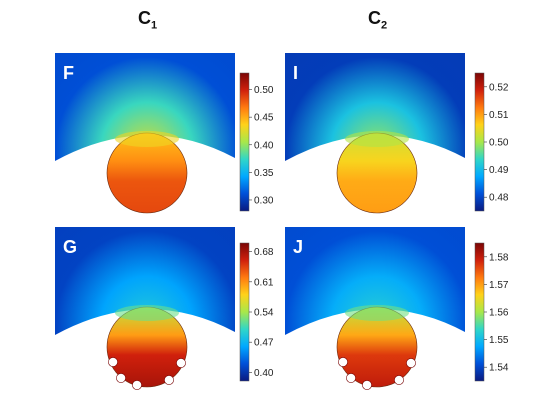 This screenshot has height=420, width=560. I want to click on panel-label: F, so click(68, 73).